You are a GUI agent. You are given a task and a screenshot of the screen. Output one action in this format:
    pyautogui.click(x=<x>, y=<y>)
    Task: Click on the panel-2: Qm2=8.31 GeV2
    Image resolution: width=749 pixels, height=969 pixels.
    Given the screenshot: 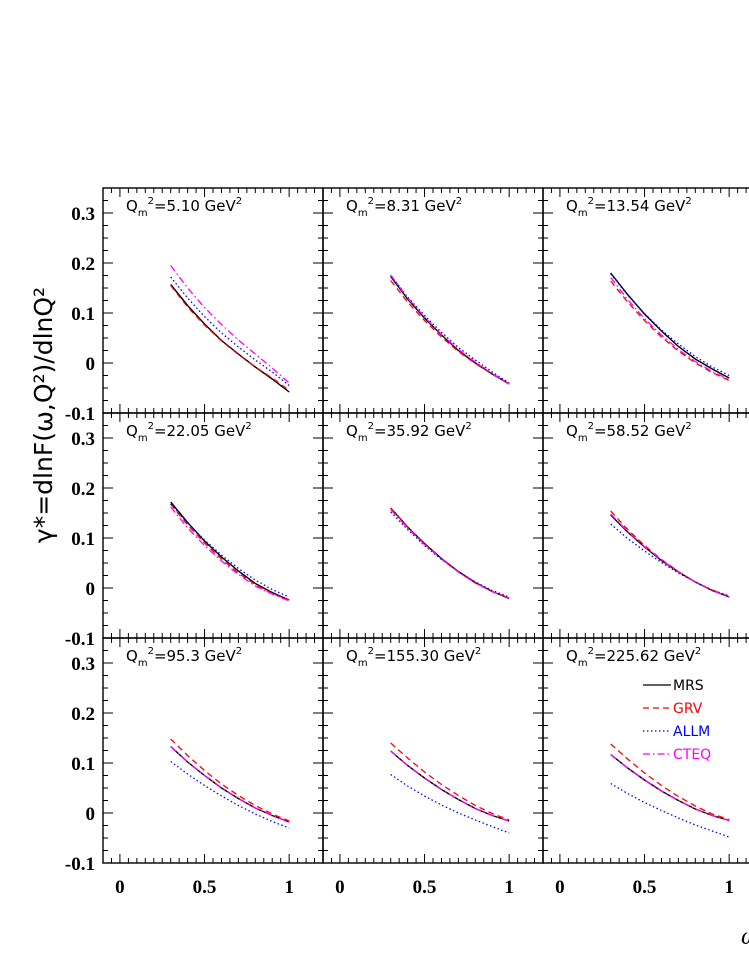 What is the action you would take?
    pyautogui.click(x=433, y=300)
    